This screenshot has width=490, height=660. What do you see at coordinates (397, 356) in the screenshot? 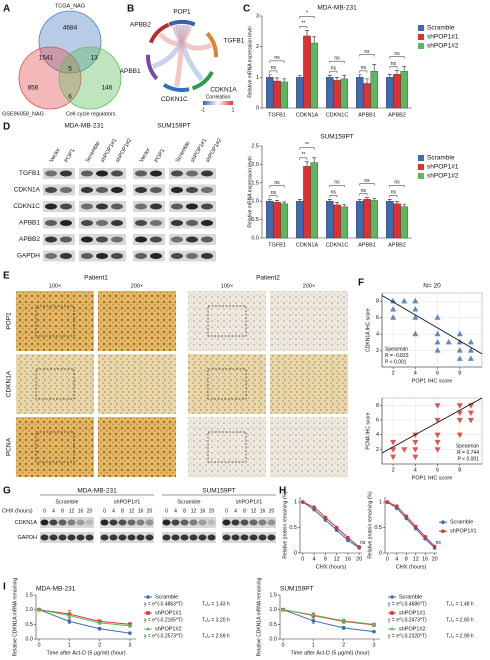
I see `stat-annotation: R = -0.833` at bounding box center [397, 356].